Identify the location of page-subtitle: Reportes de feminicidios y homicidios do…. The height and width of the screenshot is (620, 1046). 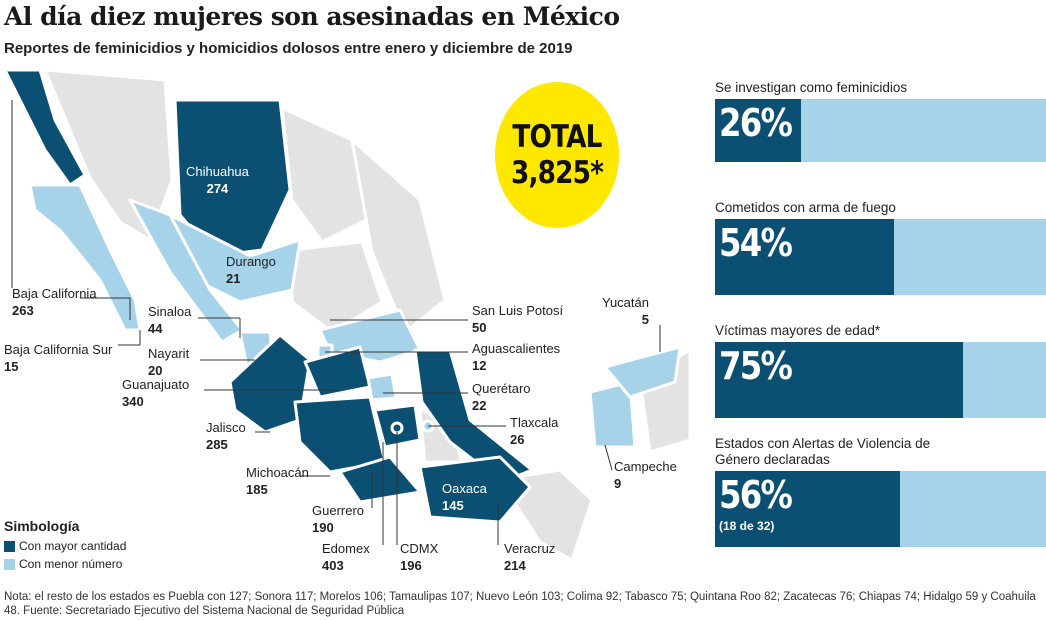
(288, 48).